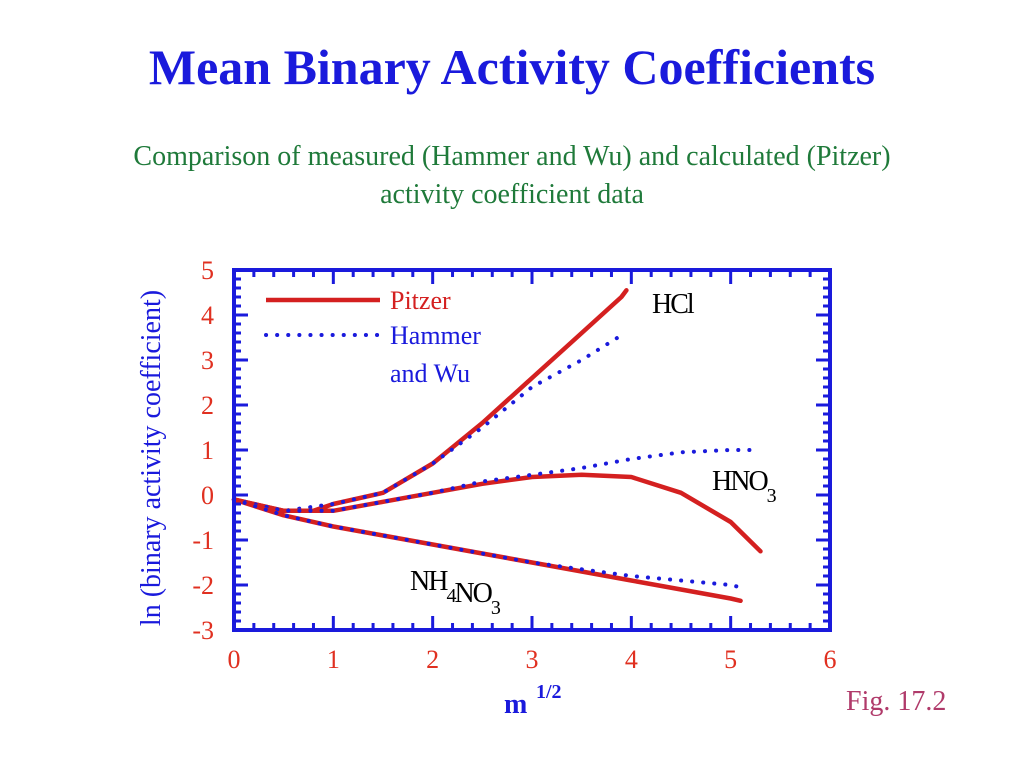 This screenshot has width=1024, height=768. Describe the element at coordinates (896, 701) in the screenshot. I see `figure-label: Fig. 17.2` at that location.